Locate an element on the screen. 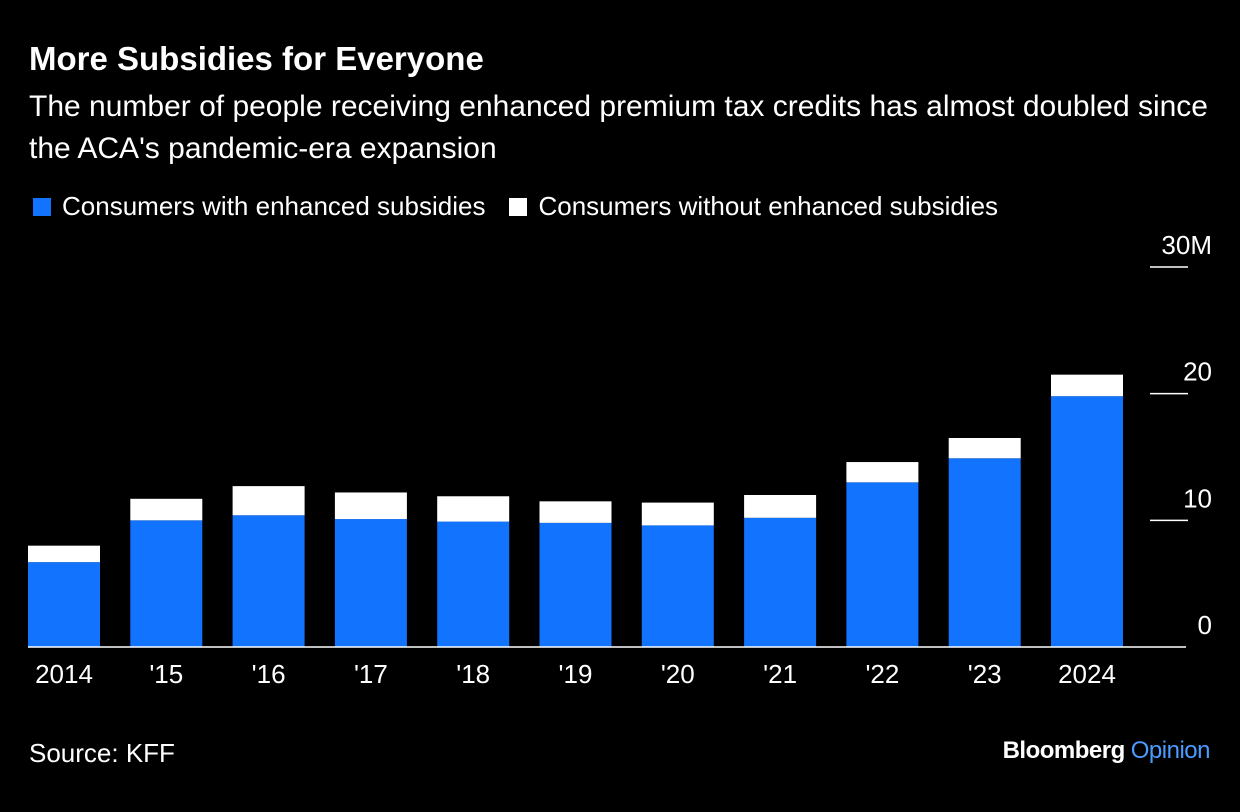 Image resolution: width=1240 pixels, height=812 pixels. legend-item-without-subsidies: Consumers without enhanced subsidies is located at coordinates (753, 206).